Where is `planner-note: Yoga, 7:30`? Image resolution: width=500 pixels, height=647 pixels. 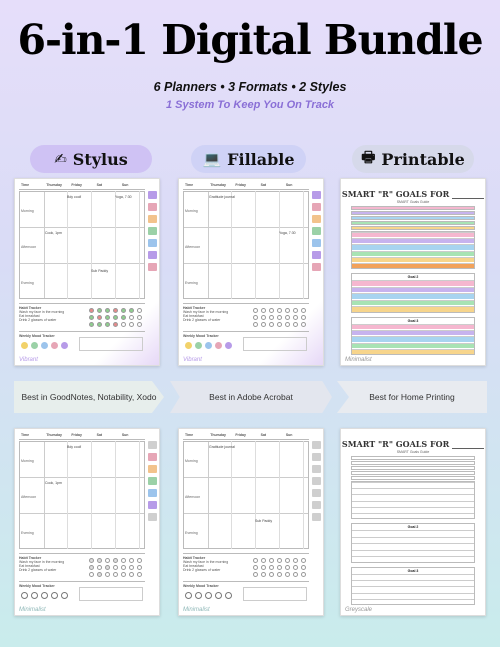
planner-note: Yoga, 7:30 is located at coordinates (287, 233).